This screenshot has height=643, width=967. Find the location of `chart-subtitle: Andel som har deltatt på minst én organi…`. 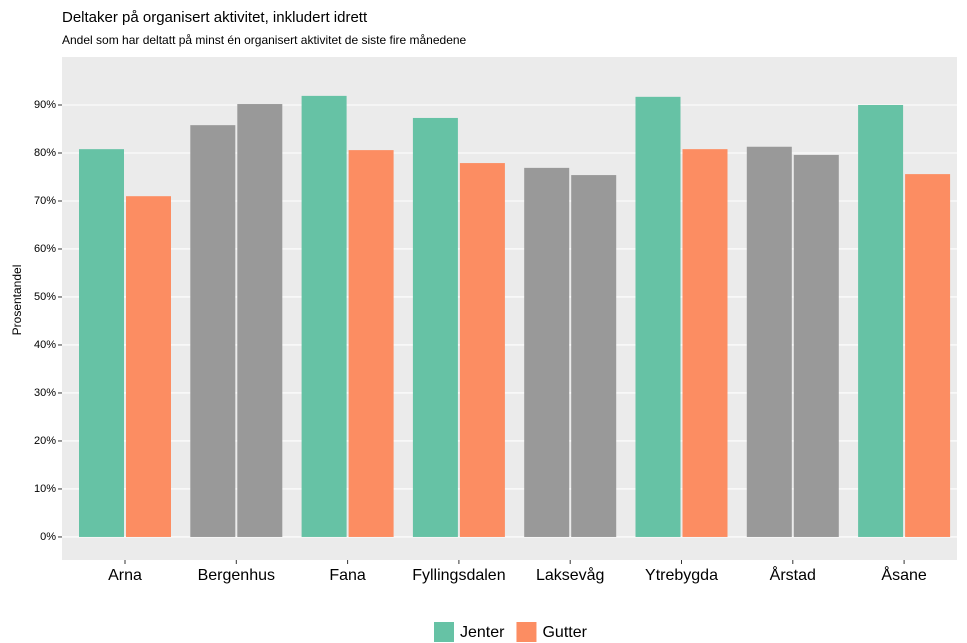

chart-subtitle: Andel som har deltatt på minst én organi… is located at coordinates (264, 40).